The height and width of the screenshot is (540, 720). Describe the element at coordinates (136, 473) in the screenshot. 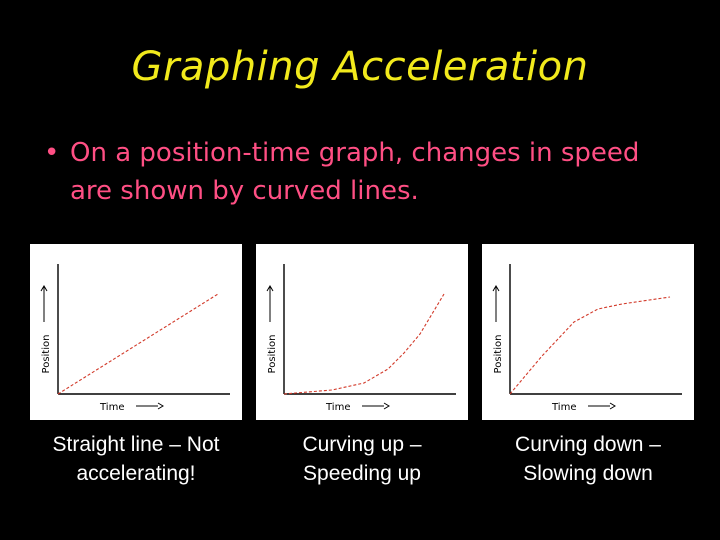

I see `caption-line: accelerating!` at that location.